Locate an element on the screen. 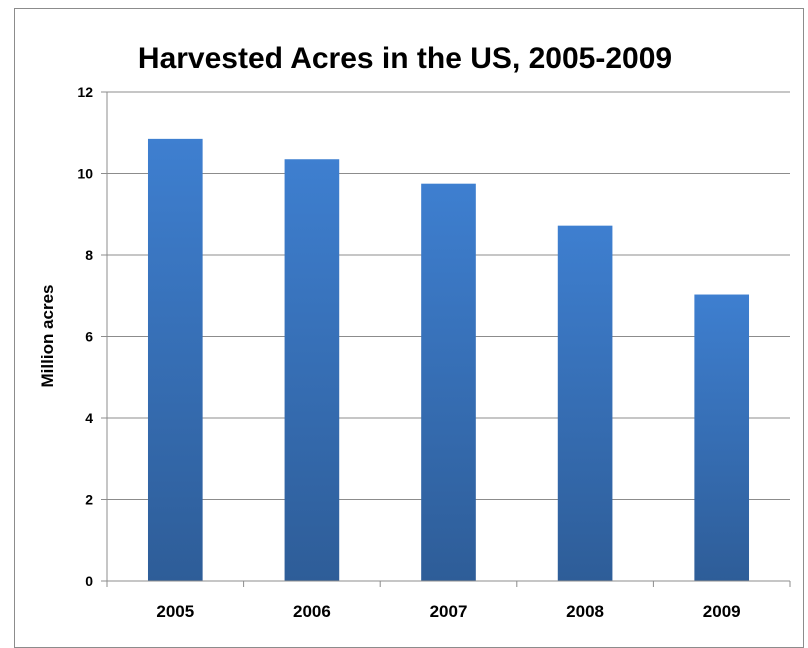 The height and width of the screenshot is (648, 808). x-tick-label: 2005 is located at coordinates (175, 611).